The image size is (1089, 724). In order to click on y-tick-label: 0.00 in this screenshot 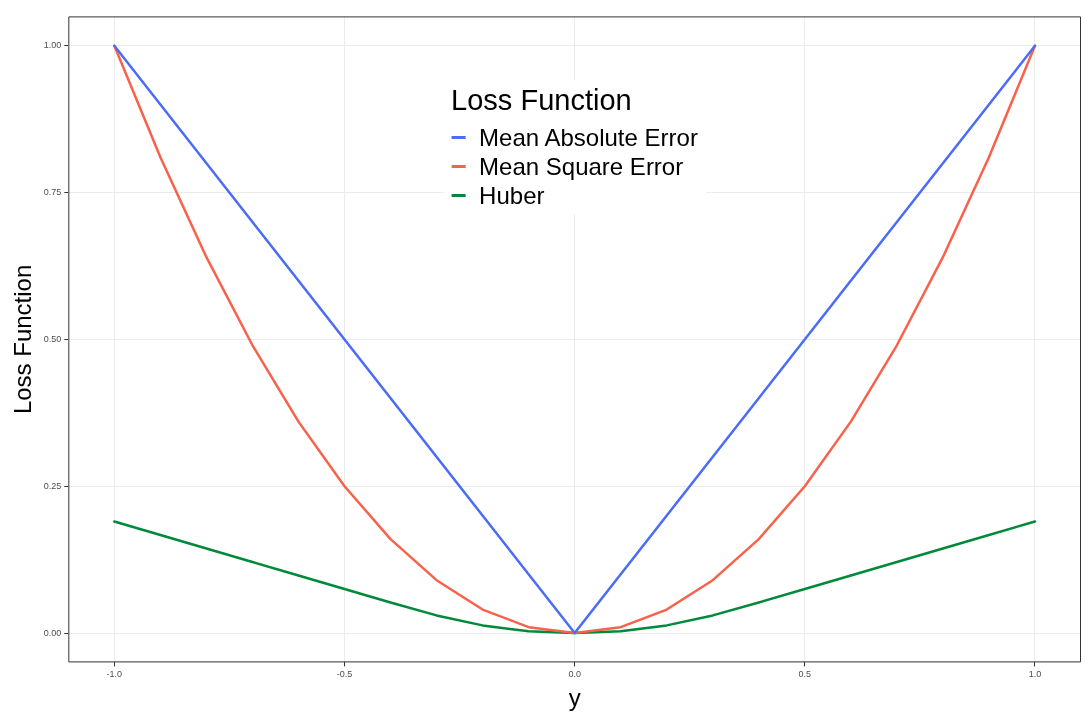, I will do `click(52, 632)`.